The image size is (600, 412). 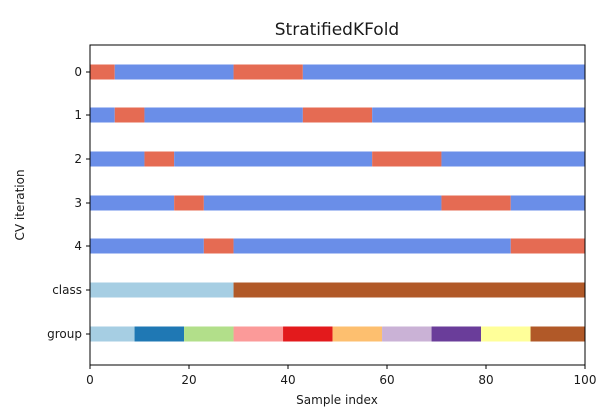 I want to click on y-tick-label-2: 2, so click(x=78, y=159).